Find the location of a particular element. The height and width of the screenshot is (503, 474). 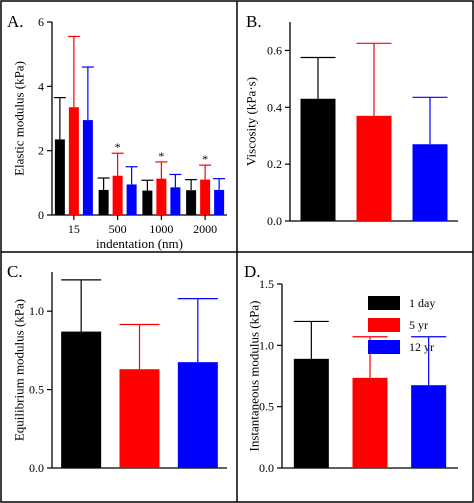

y-tick-label: 0.4 is located at coordinates (274, 107).